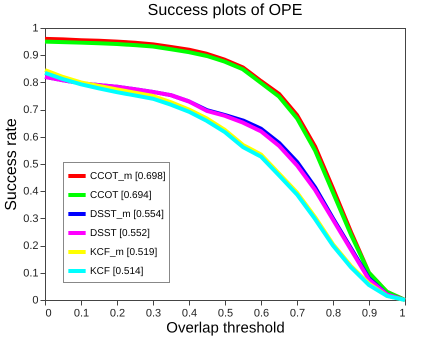 This screenshot has width=423, height=347. What do you see at coordinates (334, 314) in the screenshot?
I see `x-tick-label: 0.8` at bounding box center [334, 314].